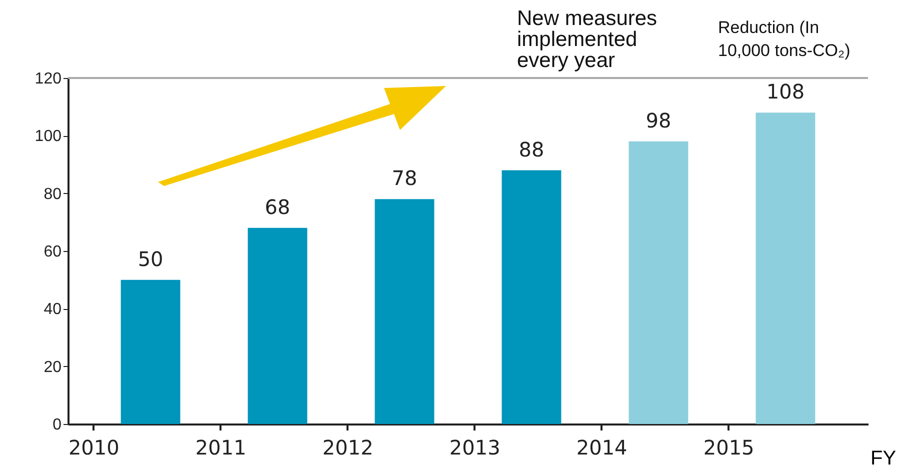 The width and height of the screenshot is (910, 475). I want to click on y-tick-label: 80, so click(53, 194).